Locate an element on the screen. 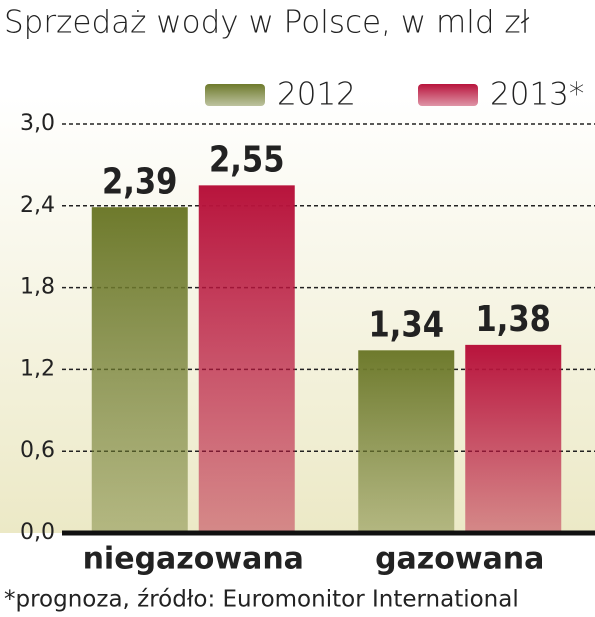  y-tick-label: 0,0 is located at coordinates (37, 532).